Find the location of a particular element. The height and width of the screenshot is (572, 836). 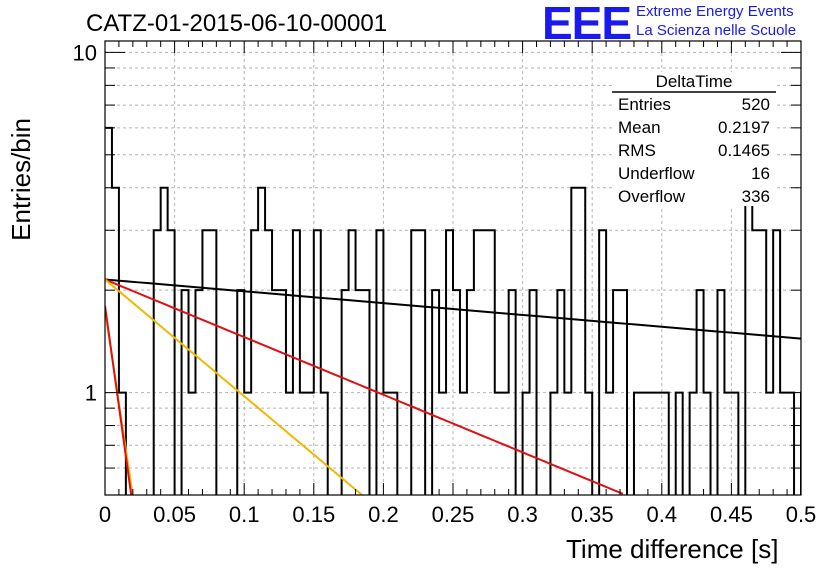

stats-label-mean: Mean is located at coordinates (639, 127).